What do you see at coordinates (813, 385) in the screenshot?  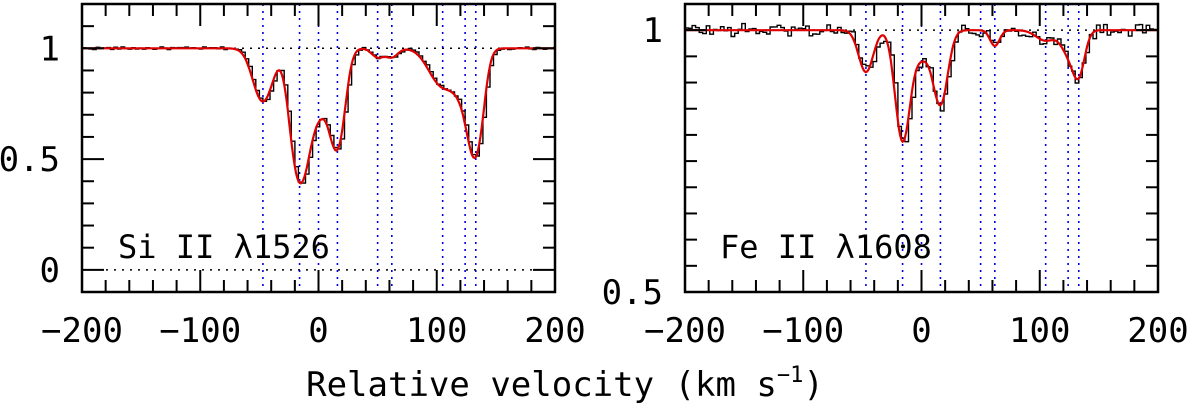 I see `x-axis-label-close: )` at bounding box center [813, 385].